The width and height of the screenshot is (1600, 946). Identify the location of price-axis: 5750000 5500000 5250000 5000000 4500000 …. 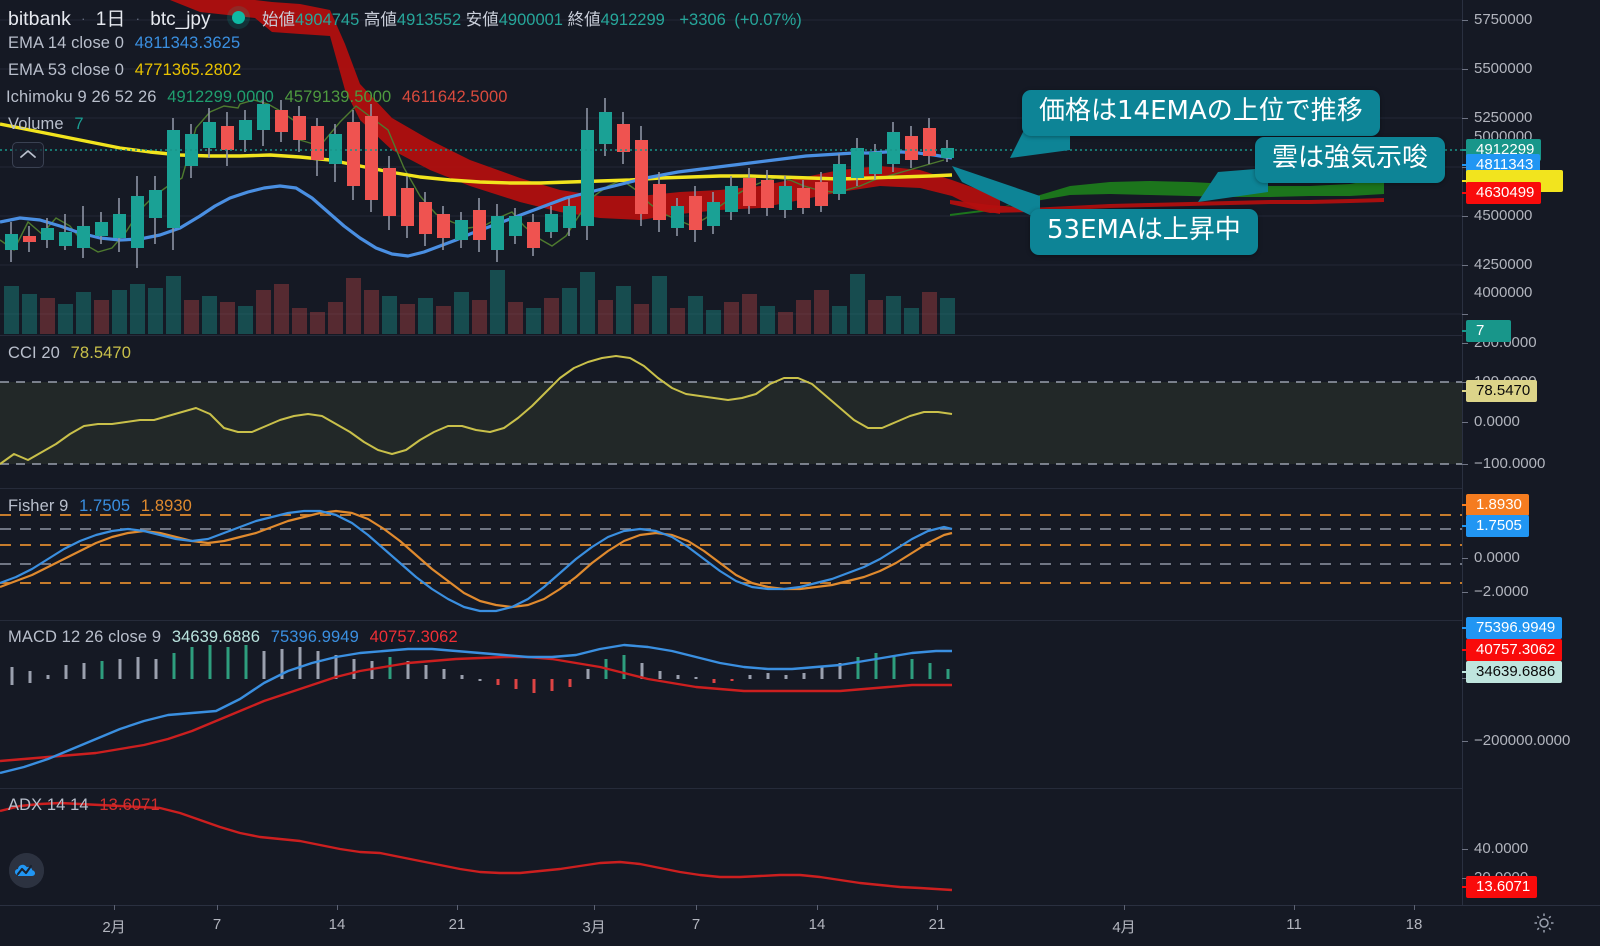
(1530, 452).